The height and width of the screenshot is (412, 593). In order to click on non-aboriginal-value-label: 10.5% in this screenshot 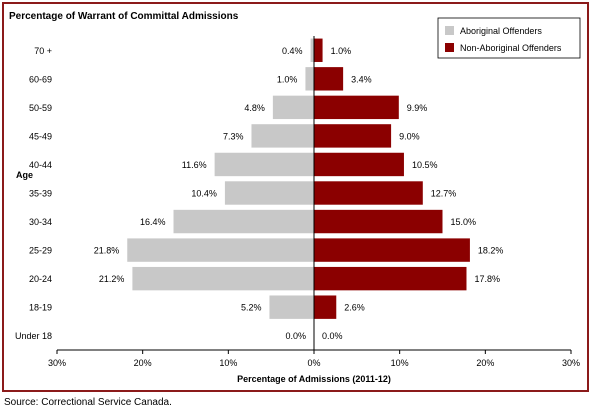, I will do `click(425, 165)`.